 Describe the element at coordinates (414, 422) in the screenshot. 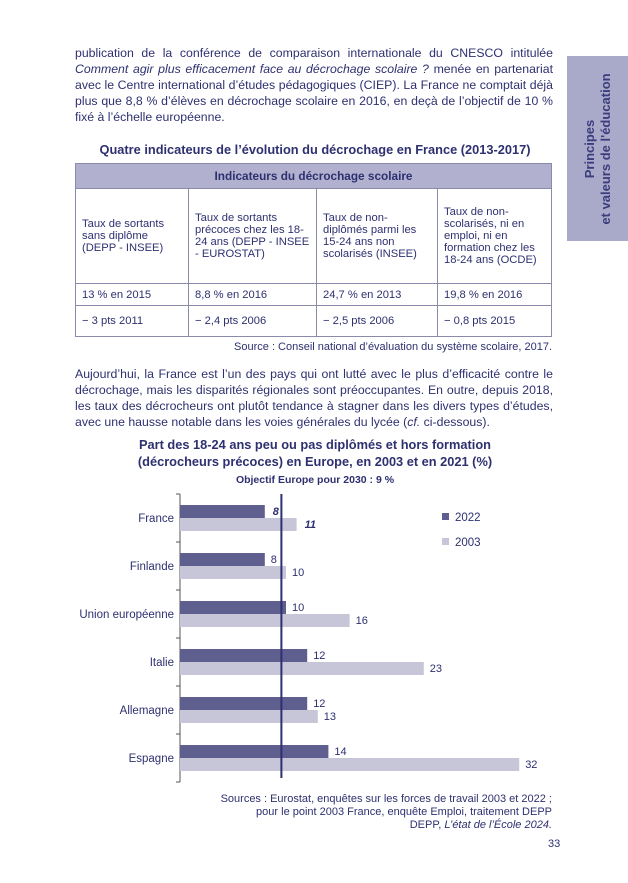

I see `body-italic: cf.` at that location.